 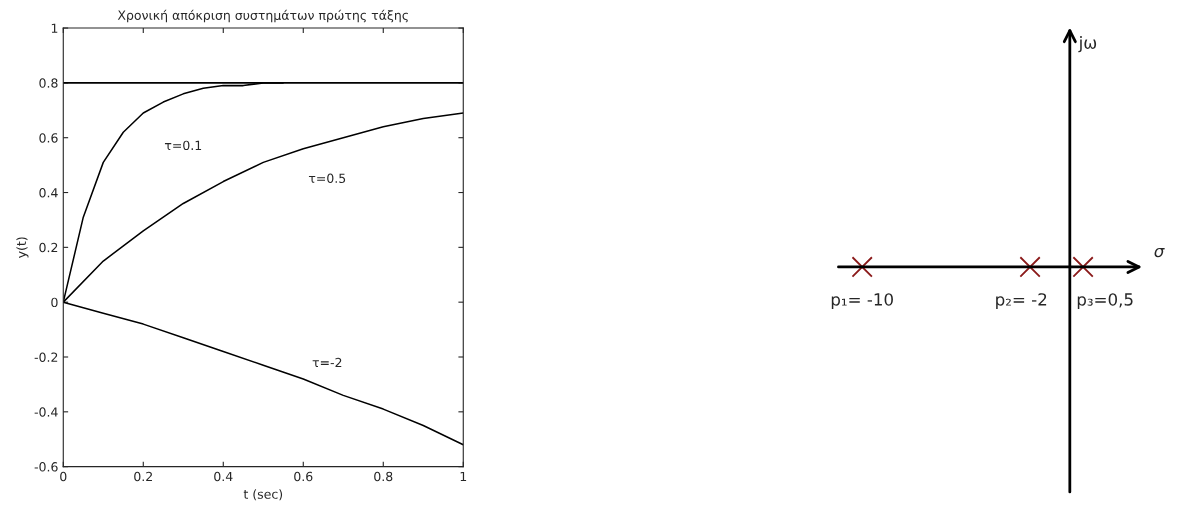 What do you see at coordinates (46, 467) in the screenshot?
I see `y-tick-label: -0.6` at bounding box center [46, 467].